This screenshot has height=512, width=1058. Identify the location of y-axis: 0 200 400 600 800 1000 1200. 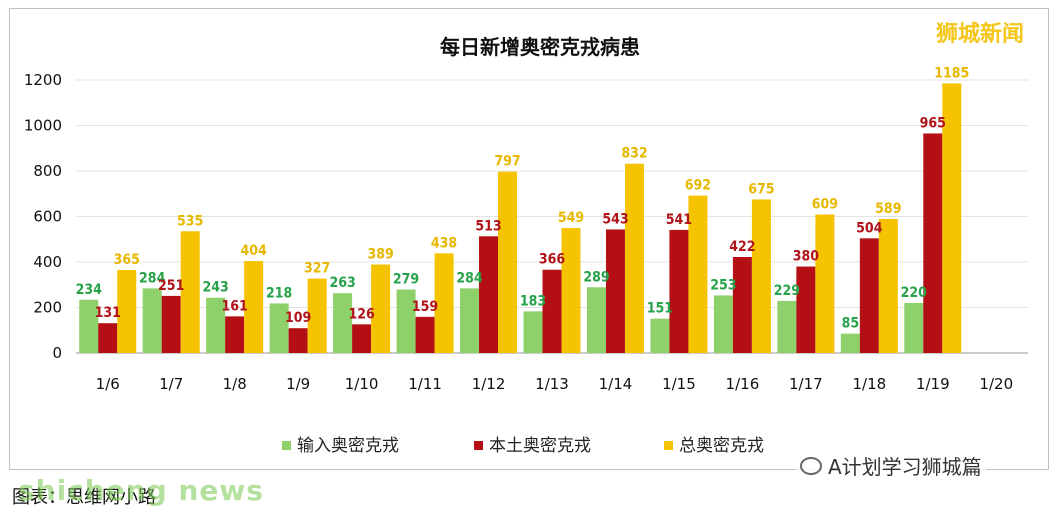
(43, 216).